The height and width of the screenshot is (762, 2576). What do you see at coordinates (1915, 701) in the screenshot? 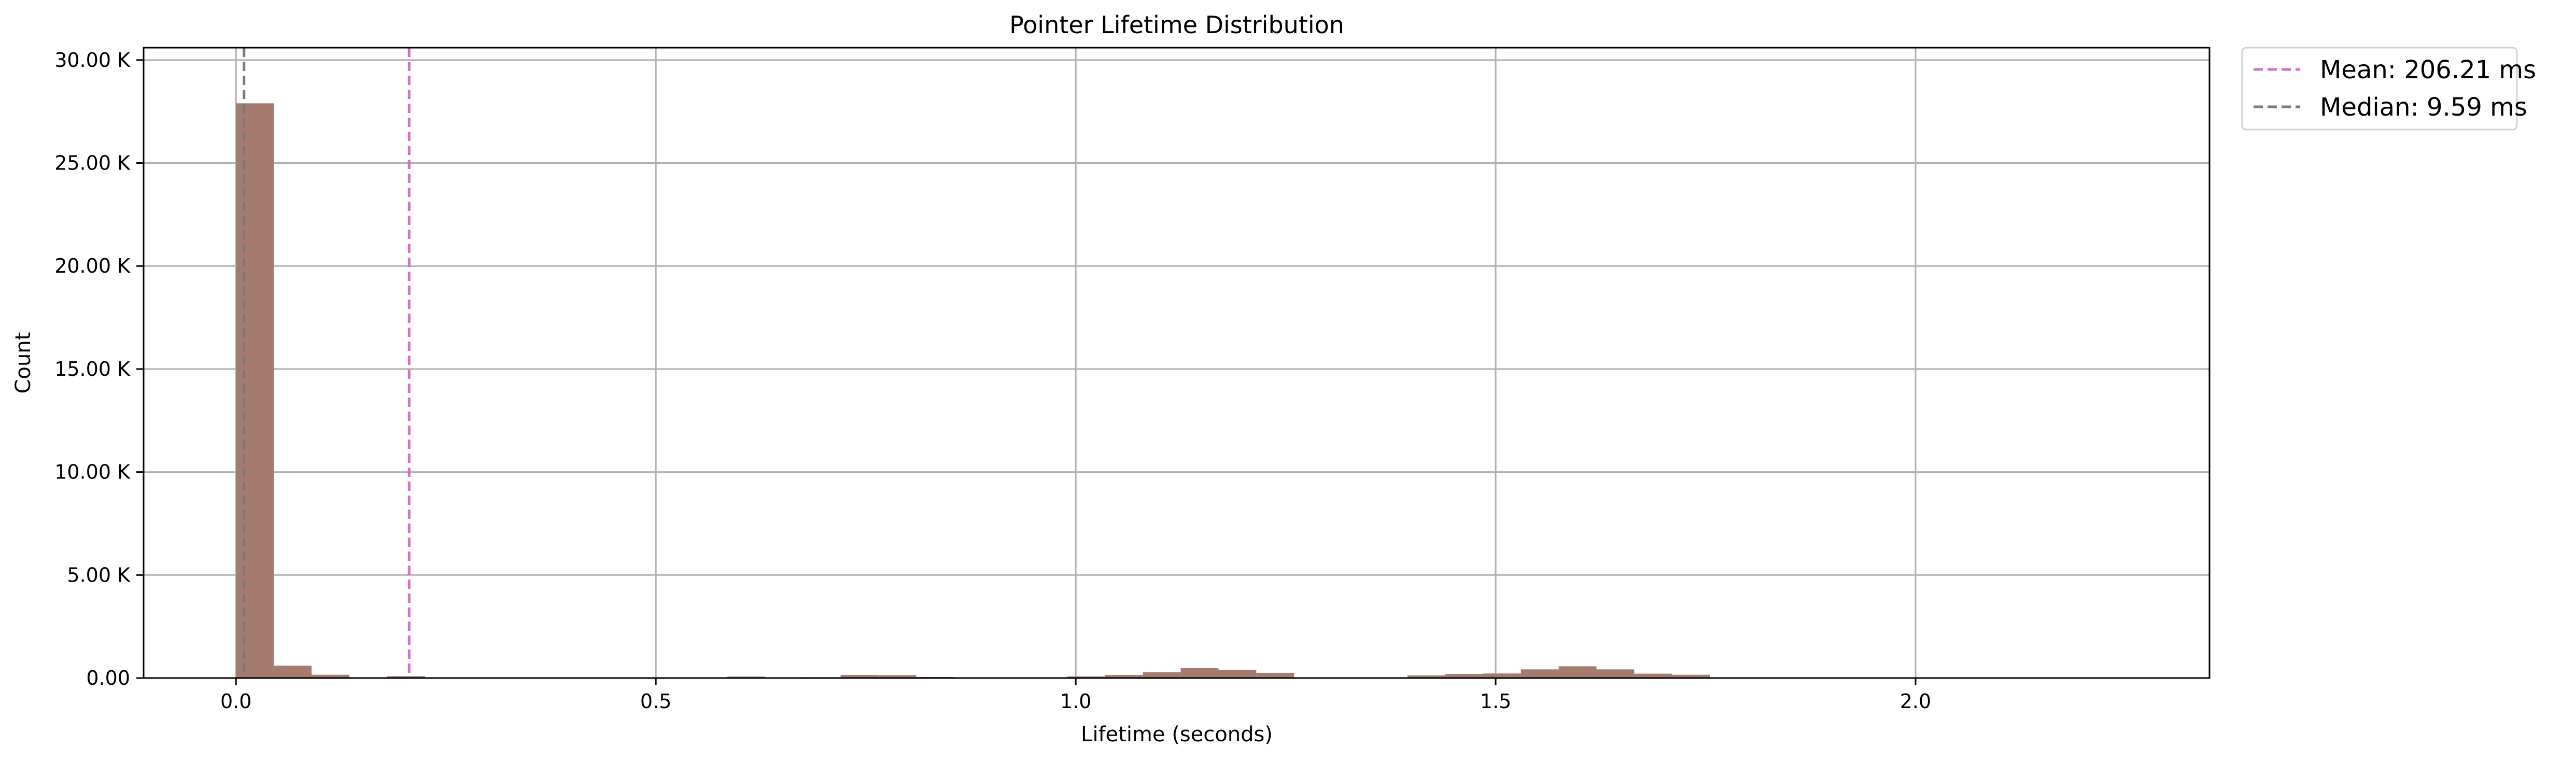
I see `x-tick-label: 2.0` at bounding box center [1915, 701].